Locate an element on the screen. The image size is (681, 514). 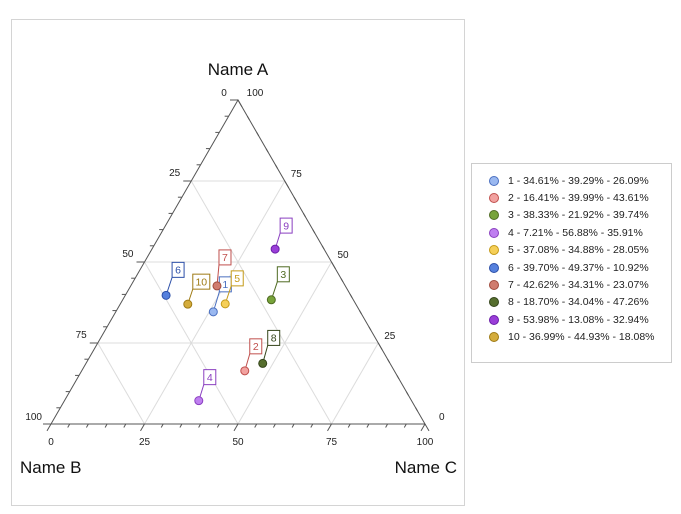
tick-label: 25 is located at coordinates (390, 336).